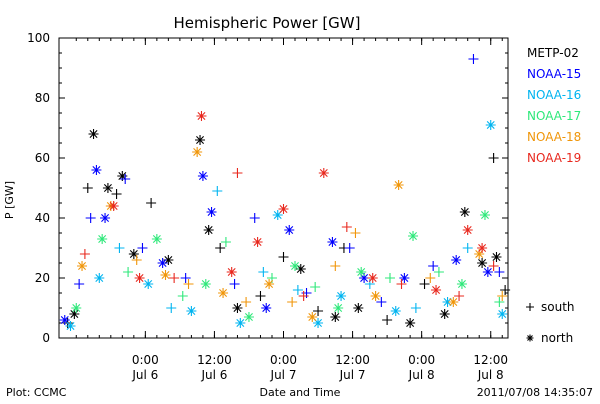 The image size is (600, 404). I want to click on y-tick-label: 100, so click(38, 38).